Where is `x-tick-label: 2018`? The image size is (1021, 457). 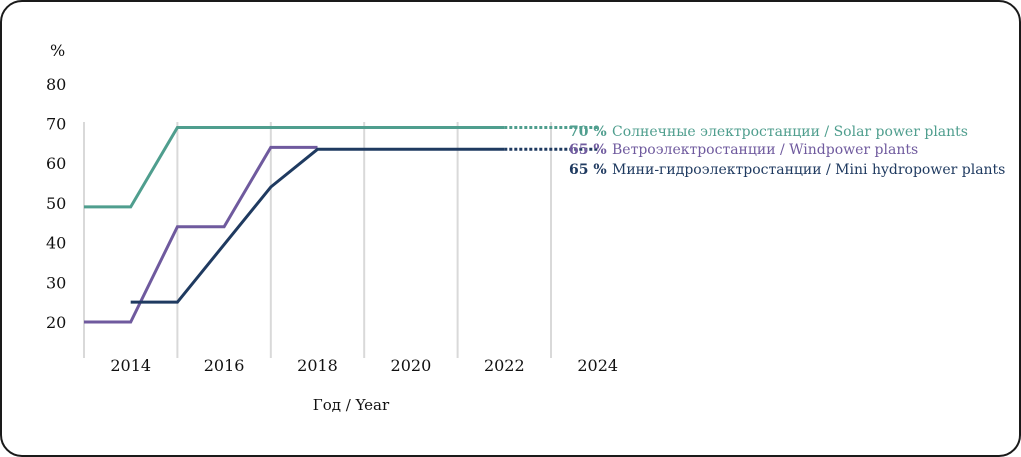 x-tick-label: 2018 is located at coordinates (317, 365).